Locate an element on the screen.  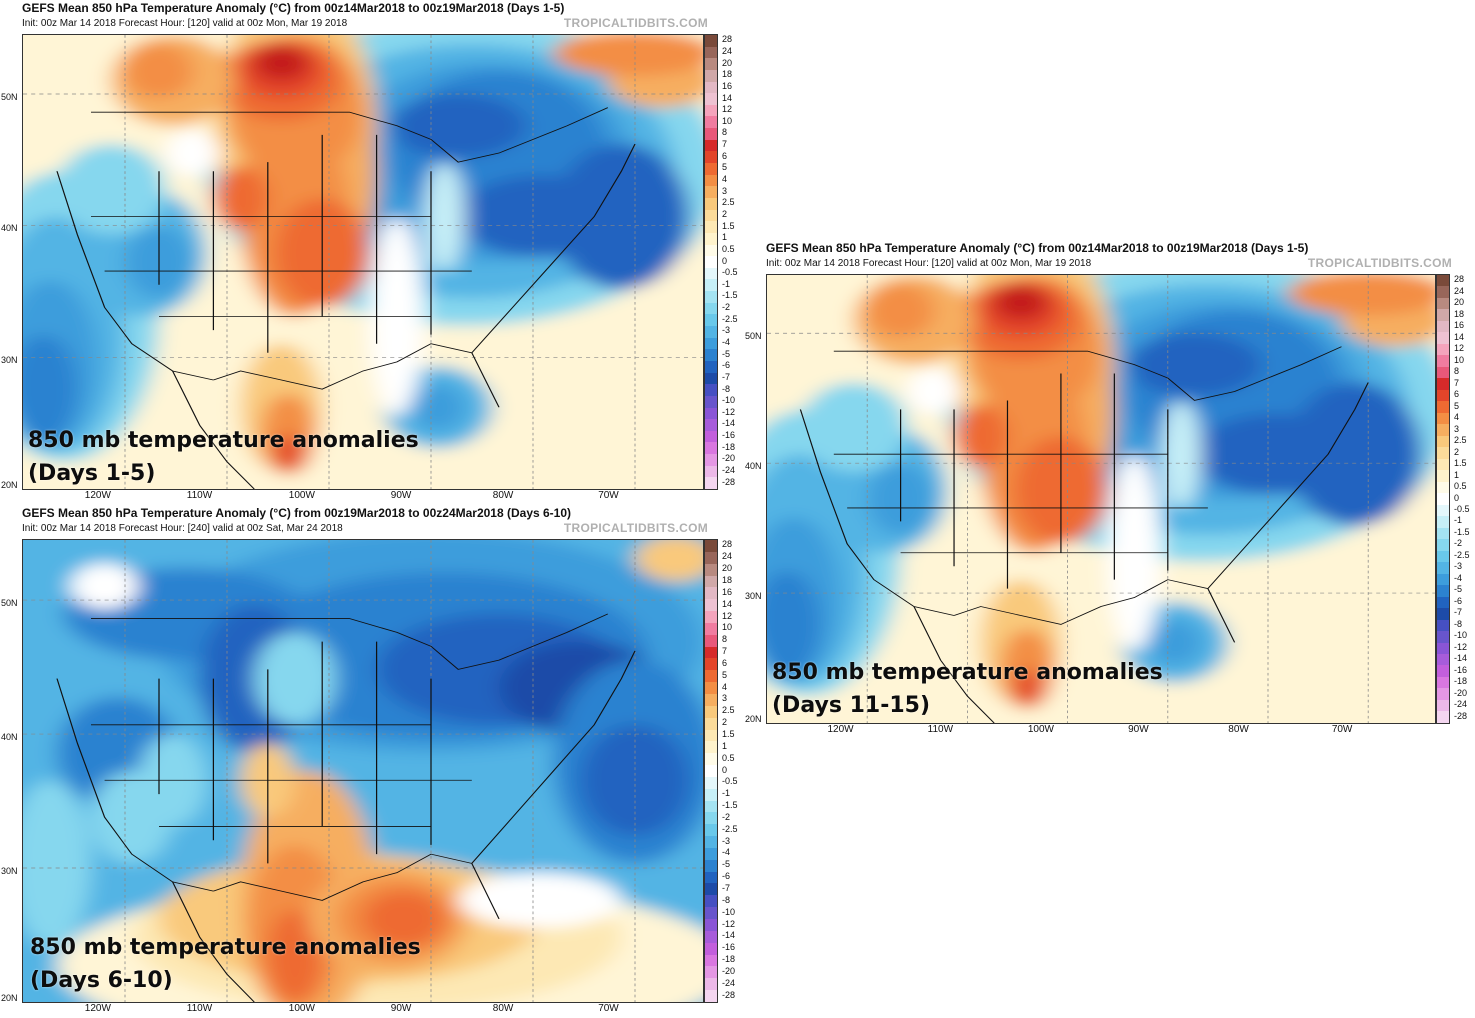
colorbar-tick-label: 6 is located at coordinates (725, 155).